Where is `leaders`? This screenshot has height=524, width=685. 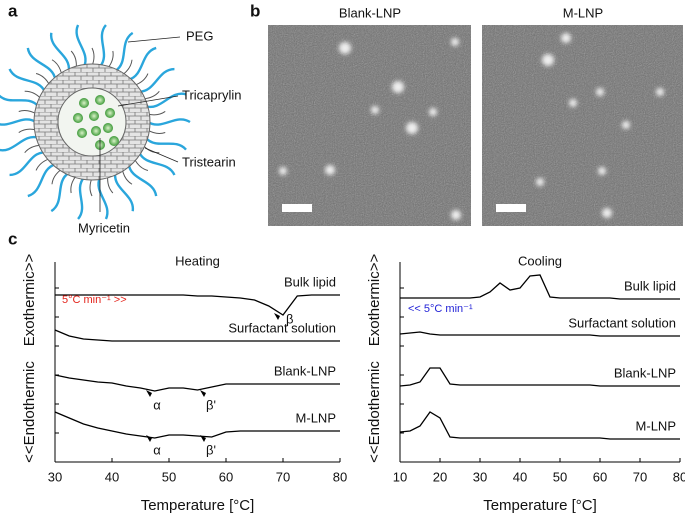 leaders is located at coordinates (140, 124).